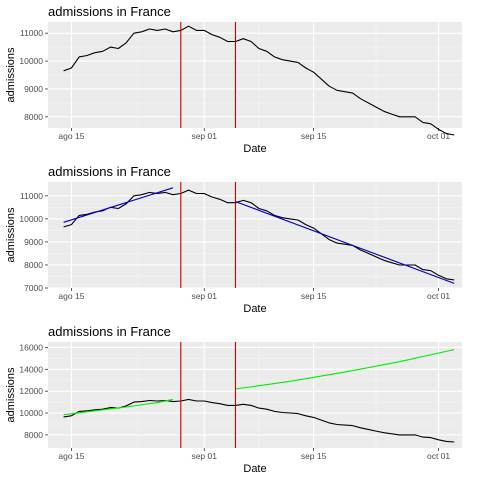 The width and height of the screenshot is (480, 480). What do you see at coordinates (31, 347) in the screenshot?
I see `y-tick-label: 16000` at bounding box center [31, 347].